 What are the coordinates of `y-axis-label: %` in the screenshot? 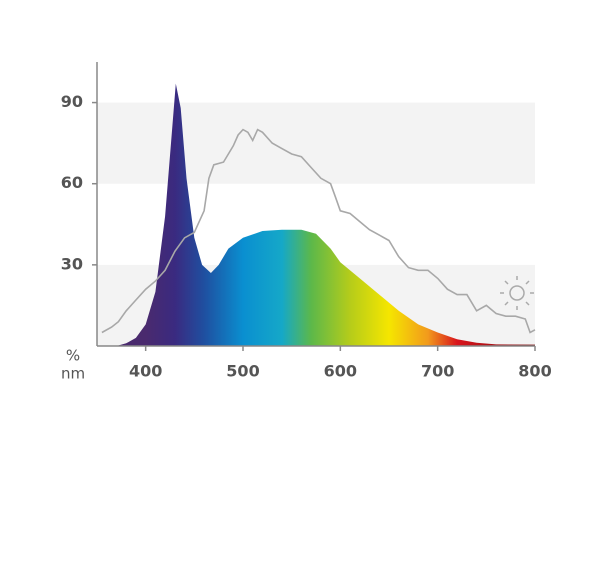 It's located at (73, 356).